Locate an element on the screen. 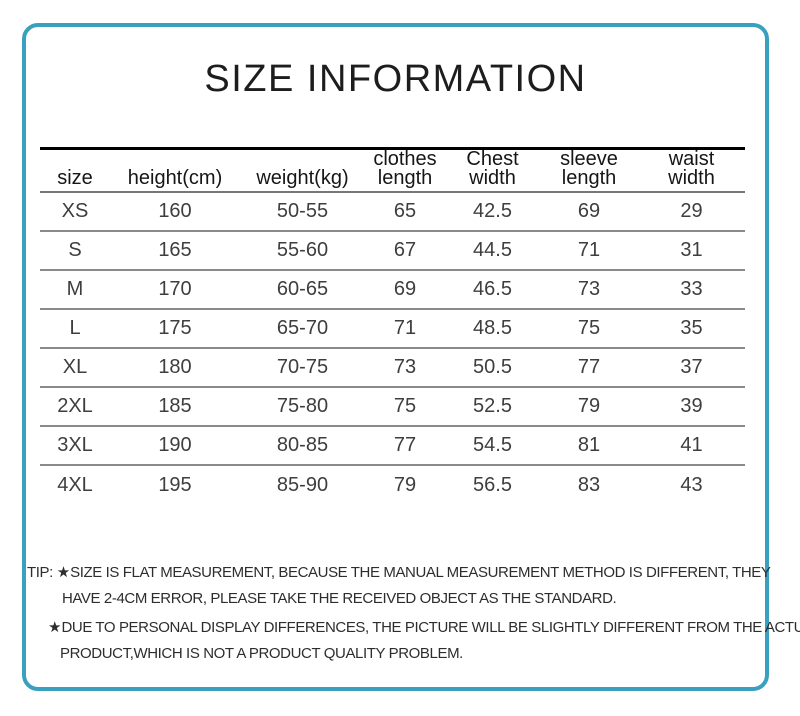  cell-clothes-length: 67 is located at coordinates (405, 250).